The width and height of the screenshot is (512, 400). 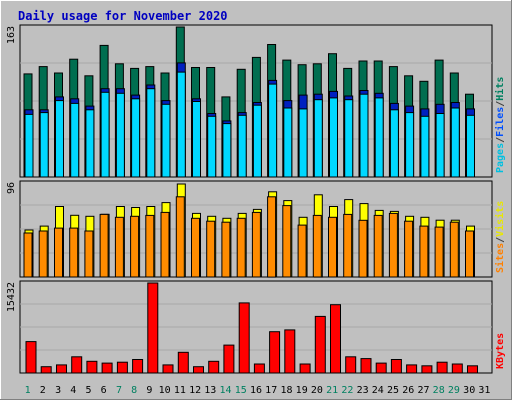 What do you see at coordinates (500, 237) in the screenshot?
I see `panel-legend: Sites/Visits` at bounding box center [500, 237].